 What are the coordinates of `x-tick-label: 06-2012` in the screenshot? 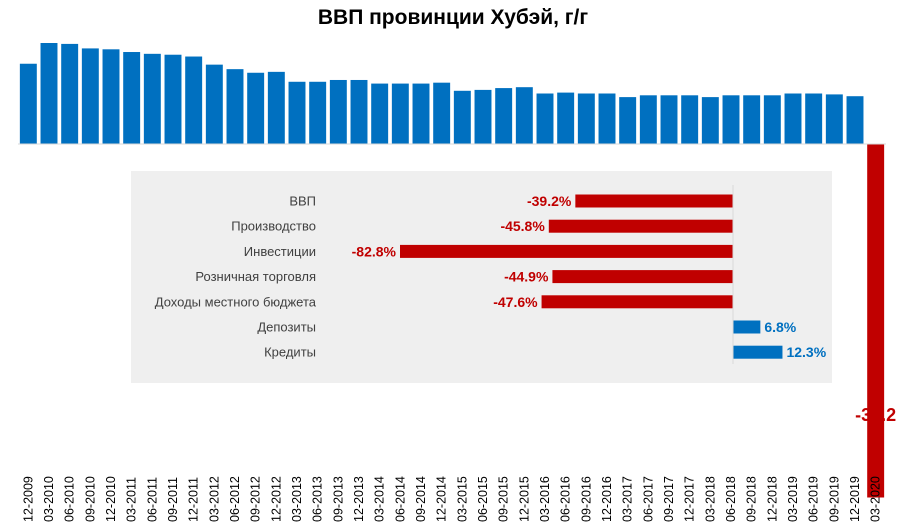 It's located at (235, 499).